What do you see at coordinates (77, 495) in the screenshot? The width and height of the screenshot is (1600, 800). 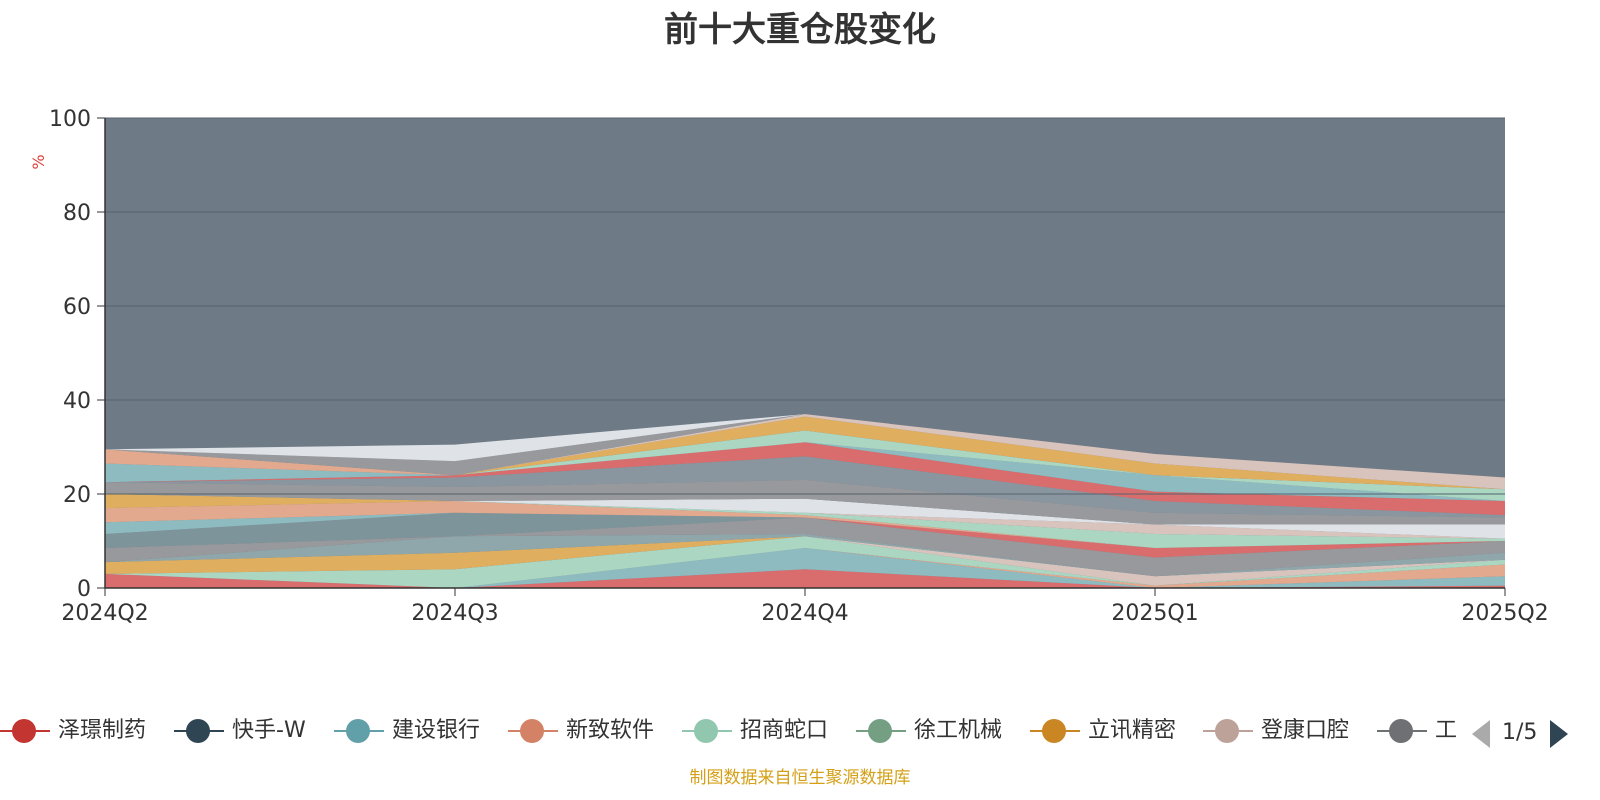 I see `y-tick-label: 20` at bounding box center [77, 495].